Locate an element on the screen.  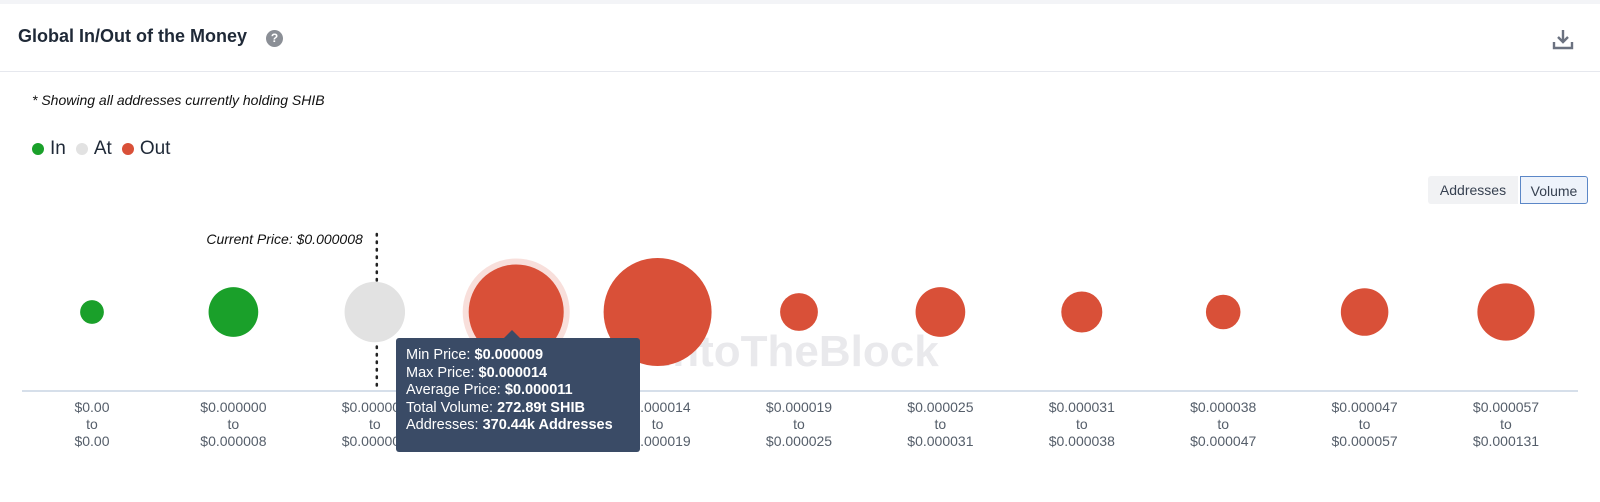
tick-label-to: $0.000009 is located at coordinates (375, 441).